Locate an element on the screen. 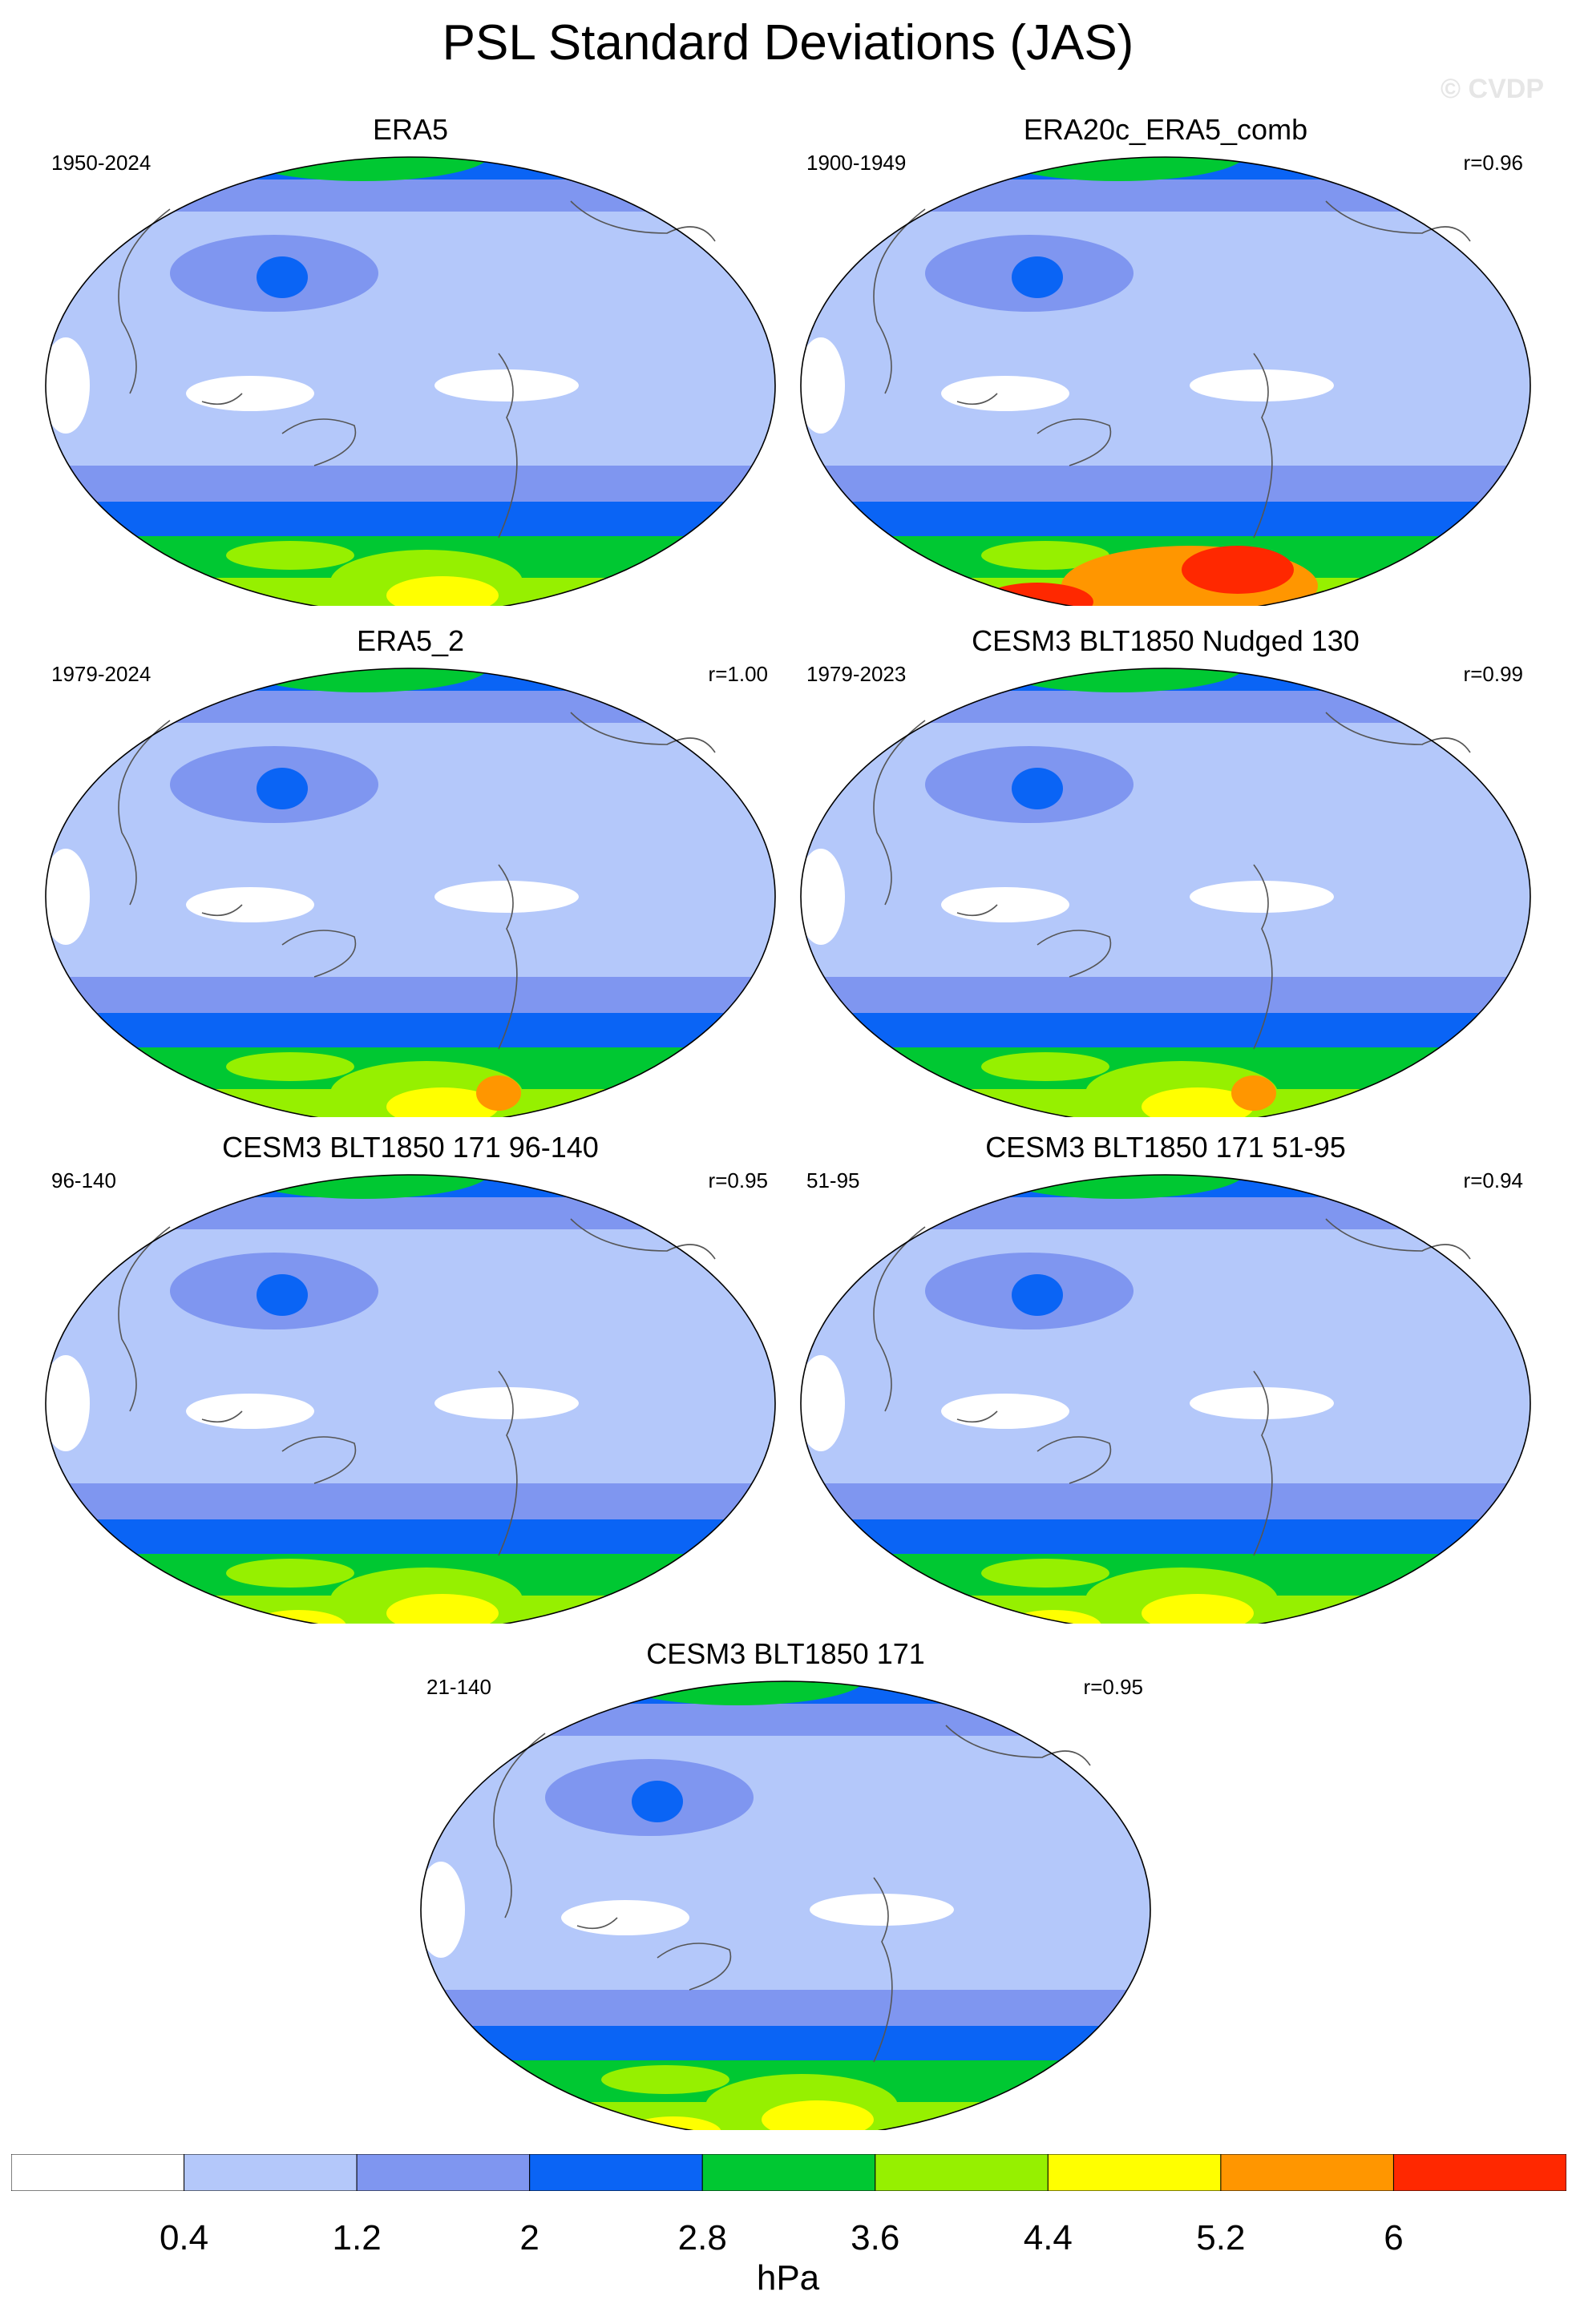 Image resolution: width=1576 pixels, height=2324 pixels. watermark: © CVDP is located at coordinates (1492, 89).